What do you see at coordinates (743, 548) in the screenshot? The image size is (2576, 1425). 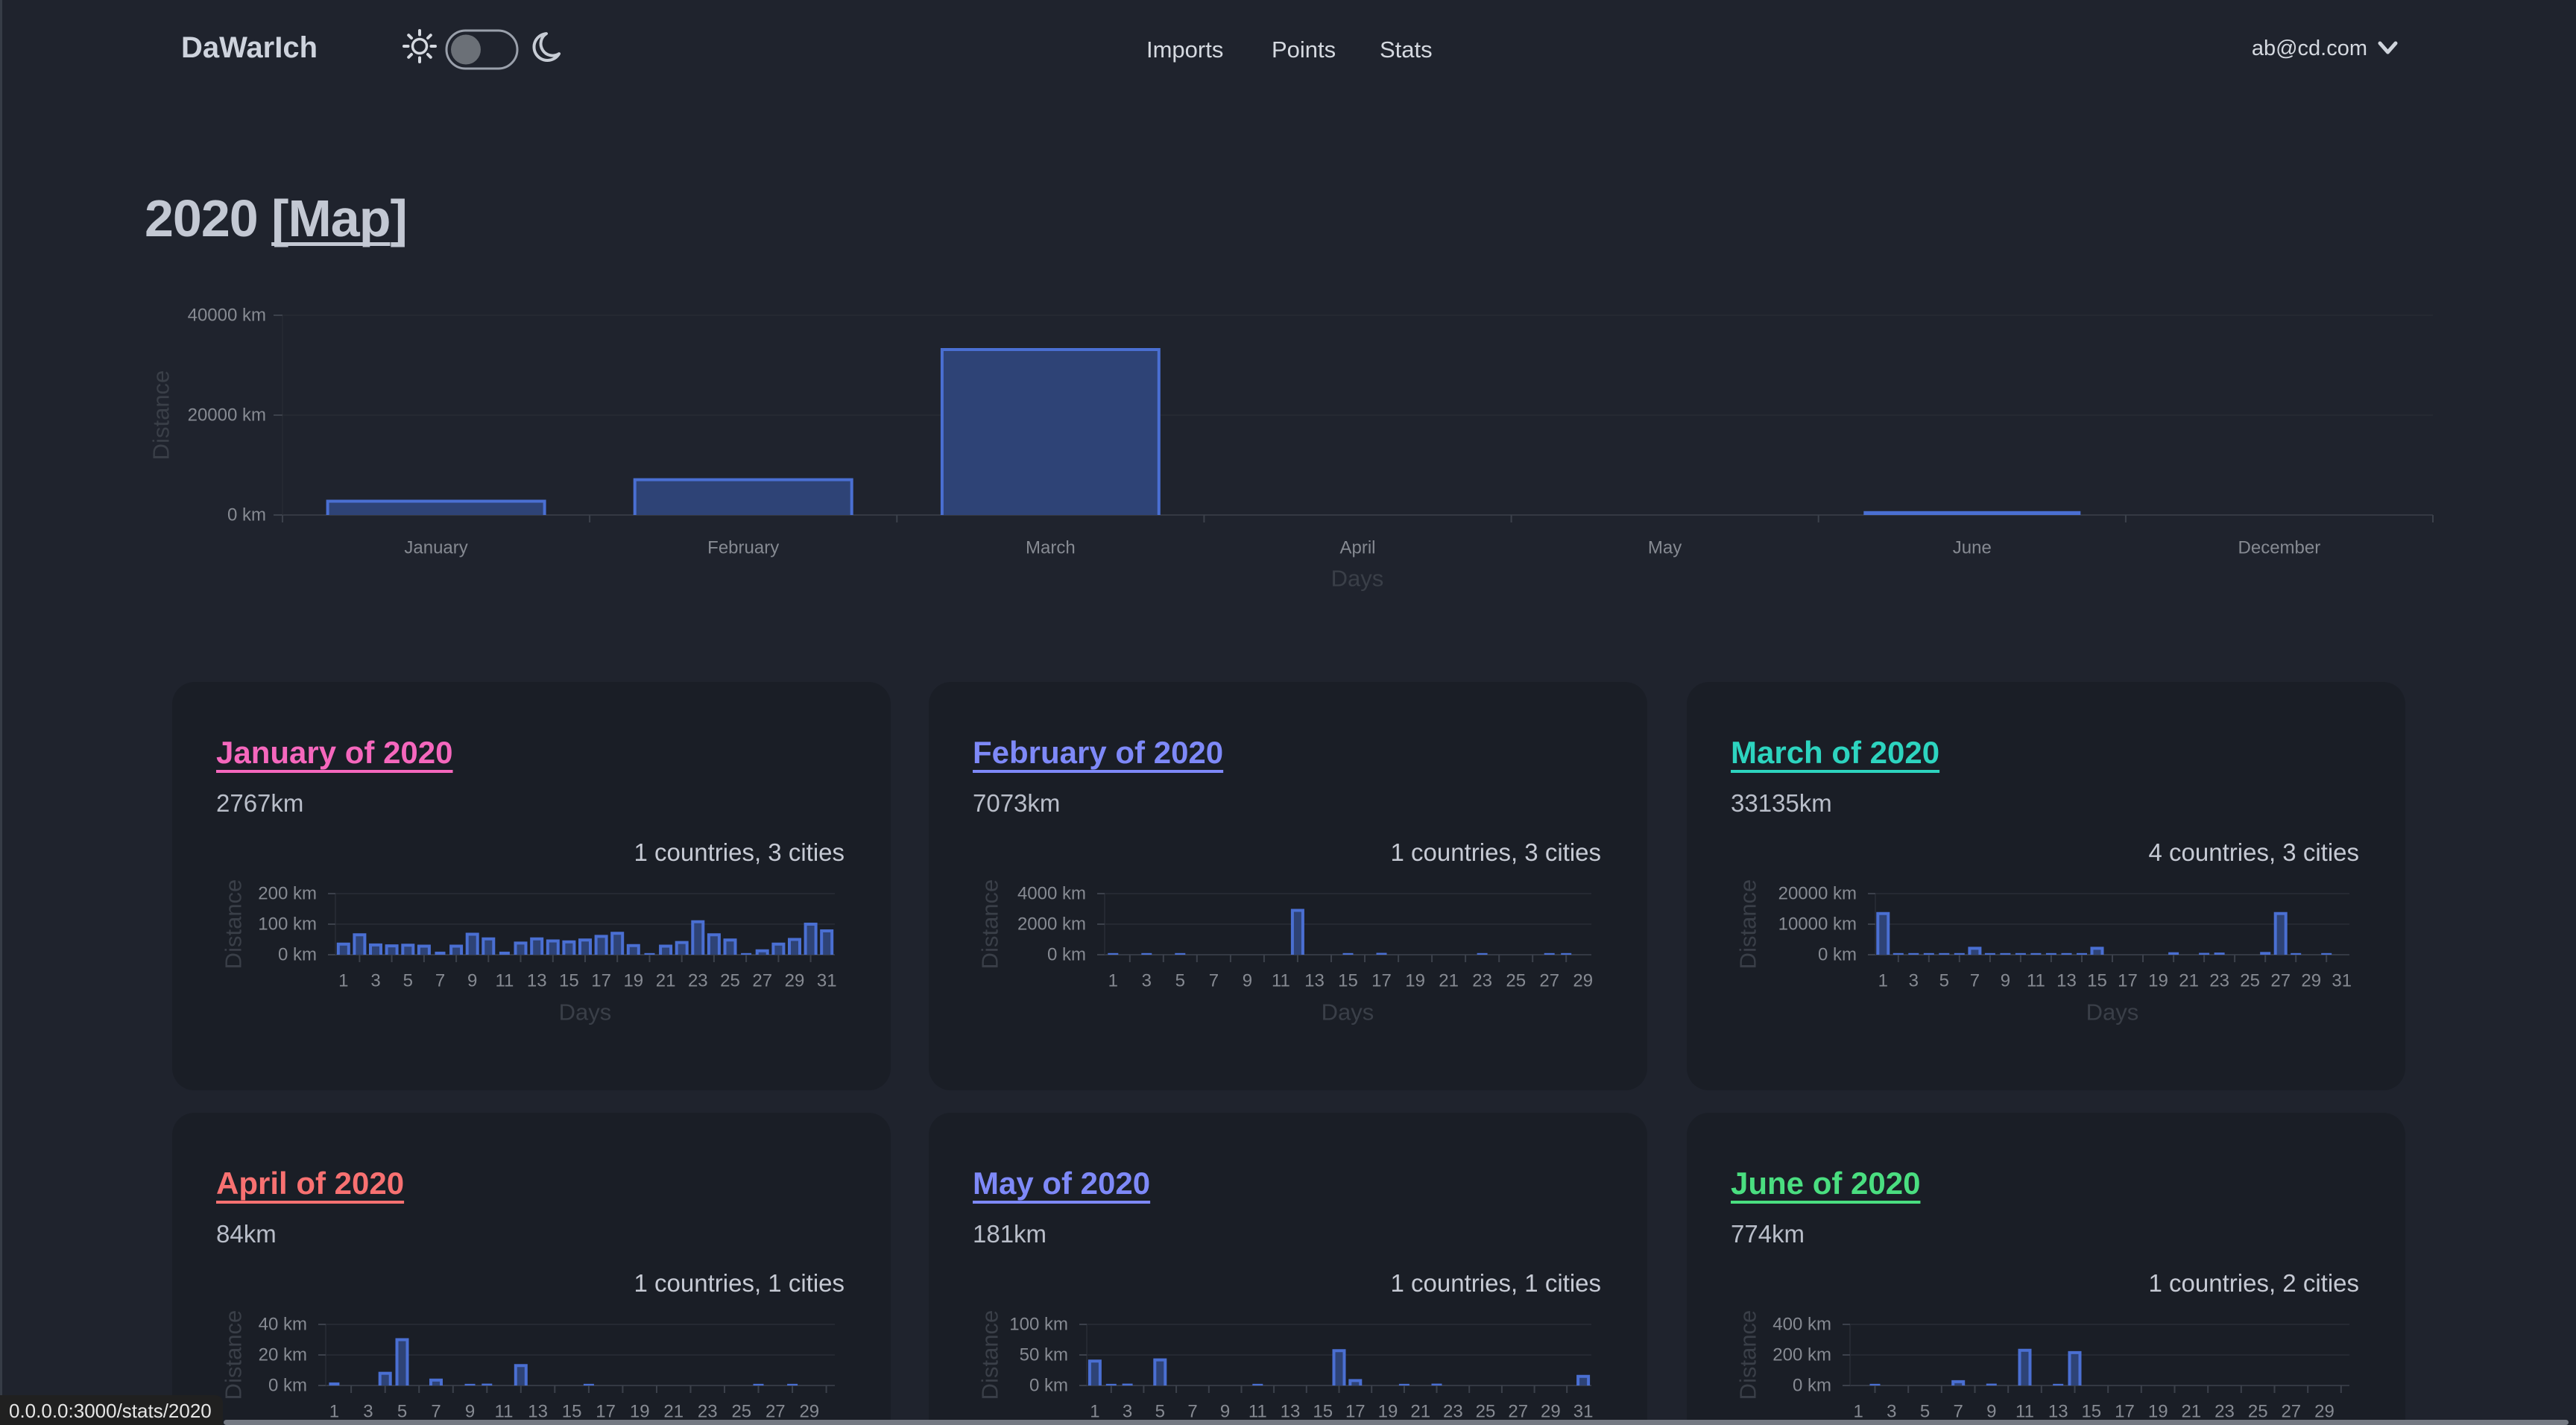 I see `svg-text: February` at bounding box center [743, 548].